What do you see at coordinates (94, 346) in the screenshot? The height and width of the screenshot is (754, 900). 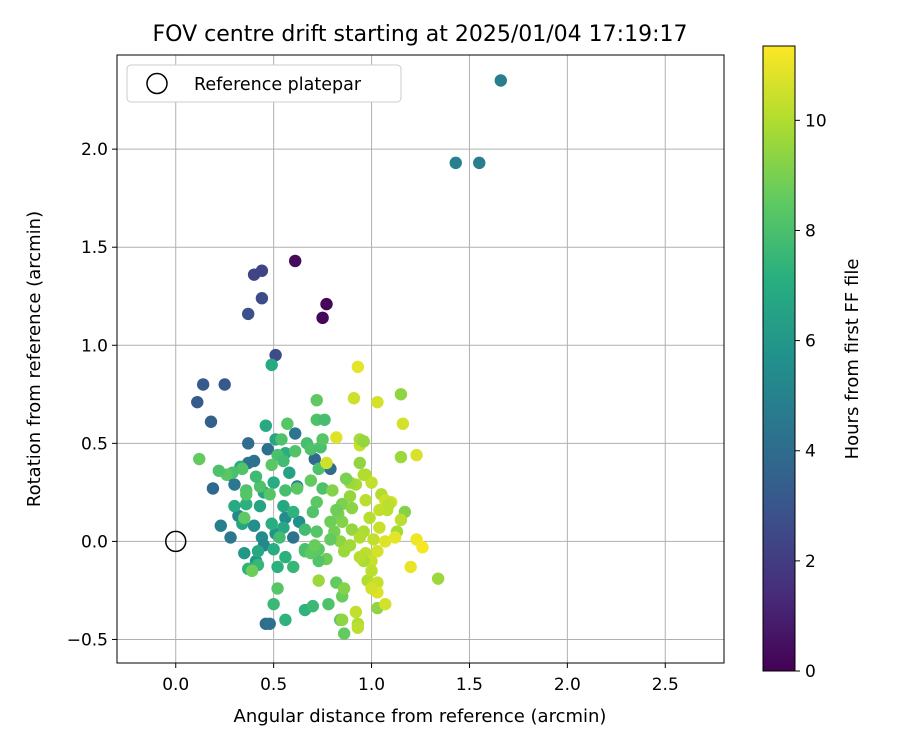 I see `y-tick-label: 1.0` at bounding box center [94, 346].